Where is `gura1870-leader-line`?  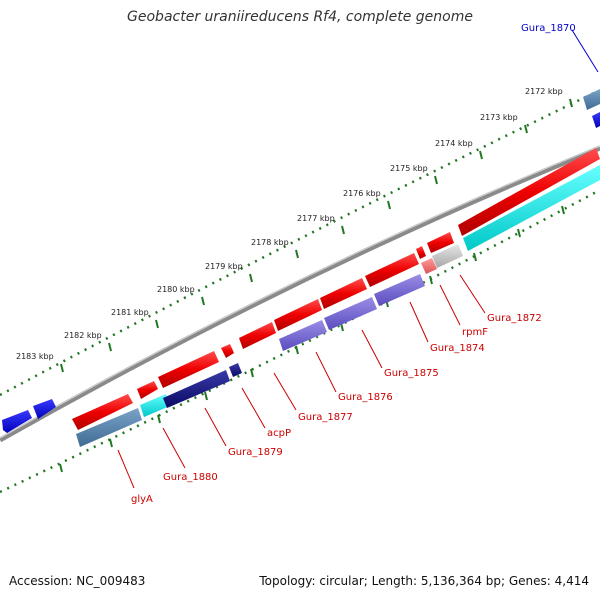
gura1870-leader-line is located at coordinates (585, 51).